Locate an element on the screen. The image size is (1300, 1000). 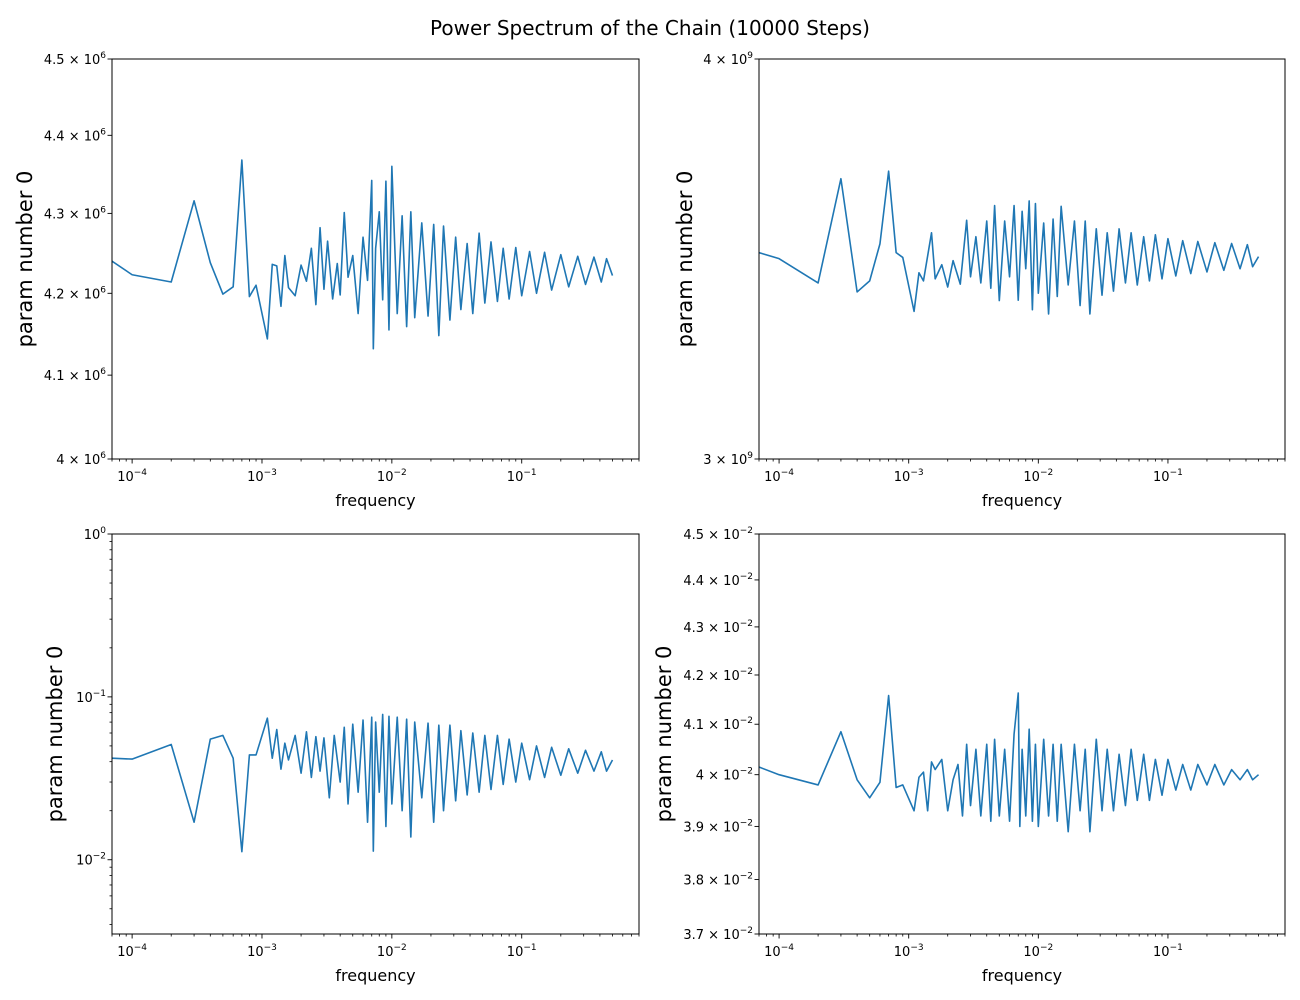
y-tick-label: 3 × 109 is located at coordinates (728, 459).